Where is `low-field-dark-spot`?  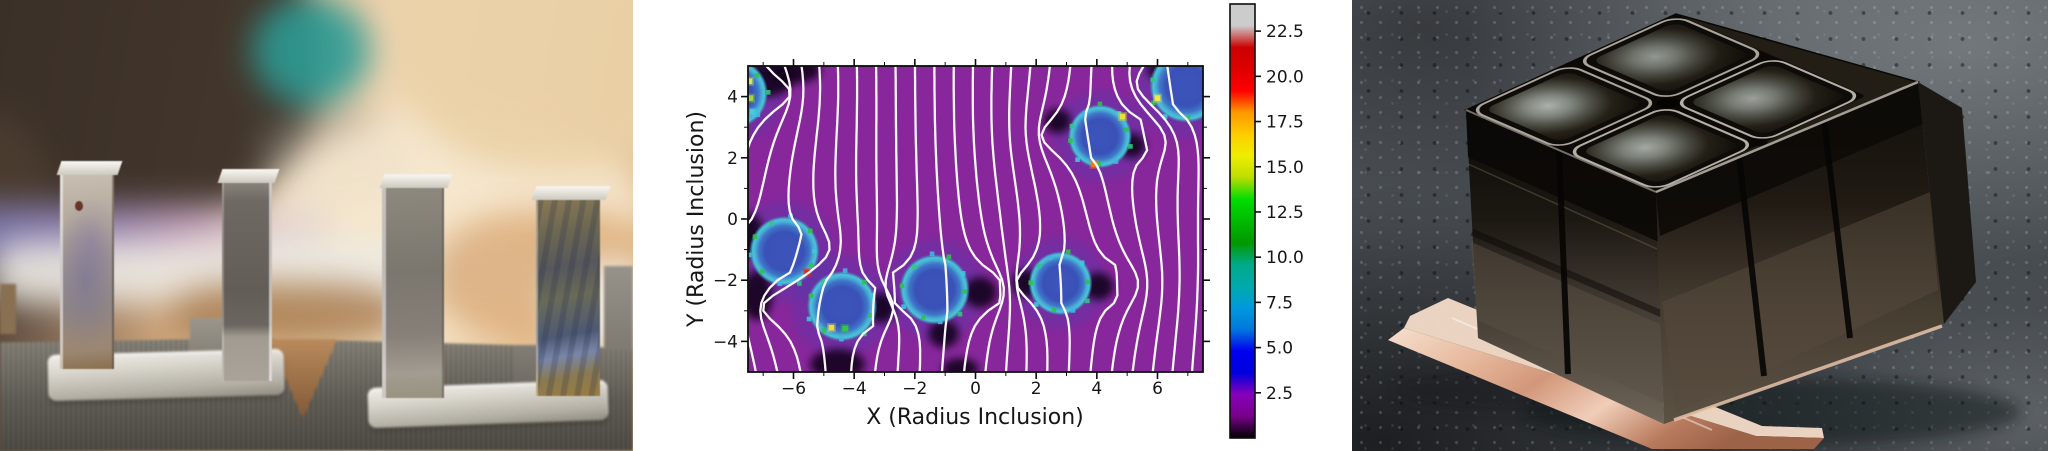
low-field-dark-spot is located at coordinates (796, 74).